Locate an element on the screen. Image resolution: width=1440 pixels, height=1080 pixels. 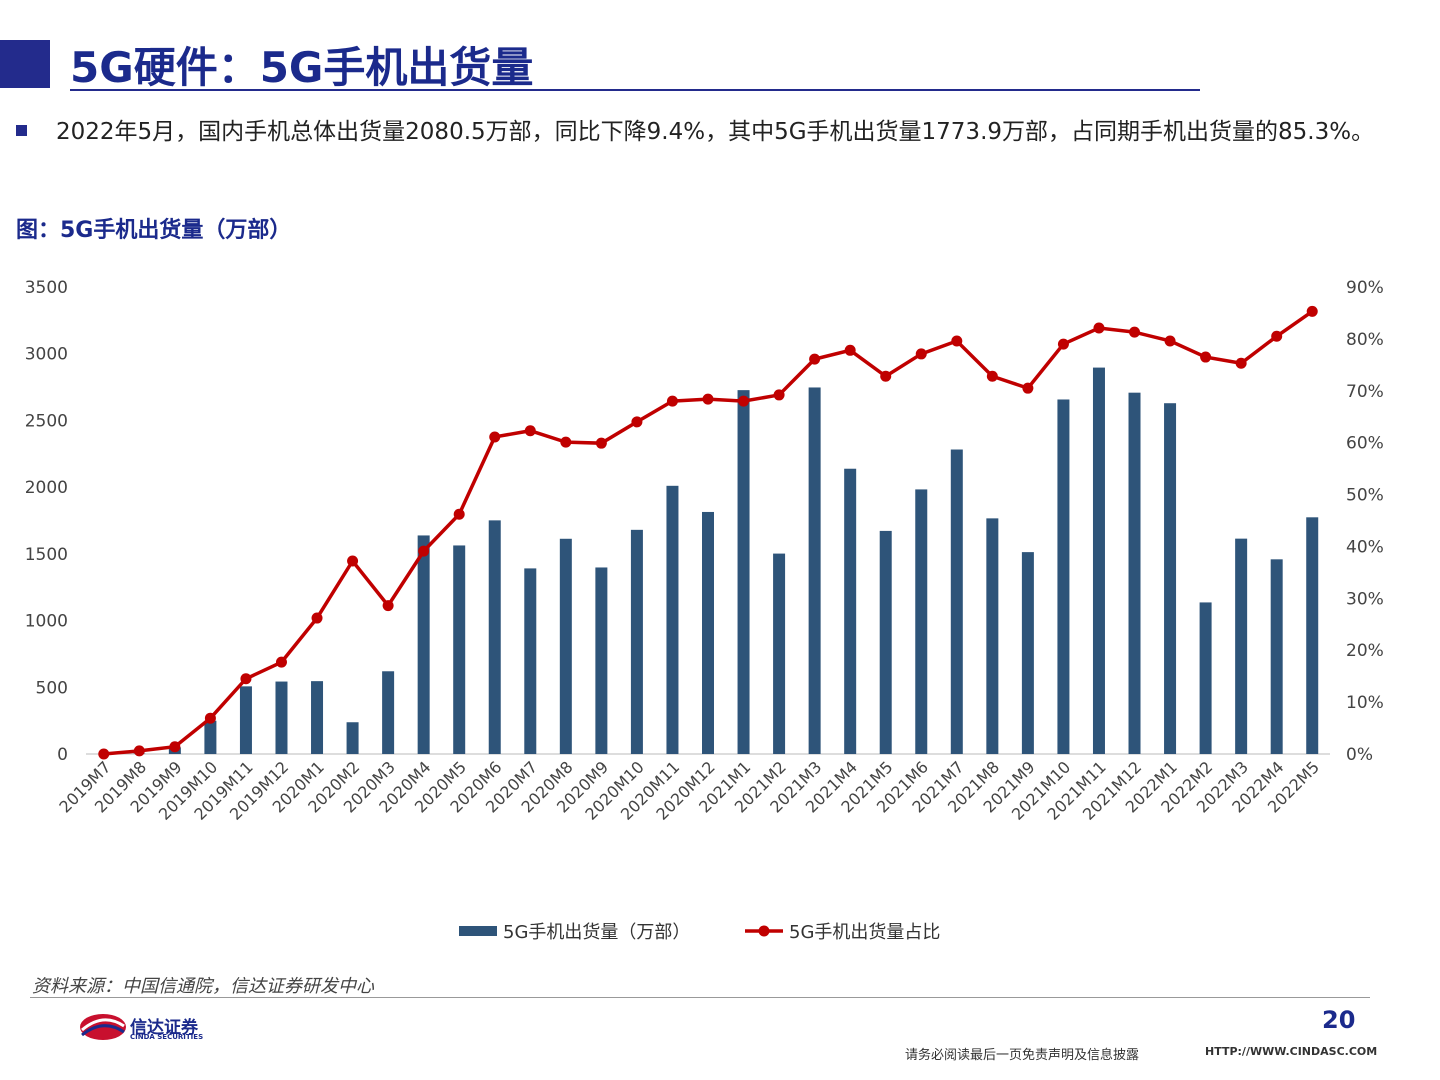
footer-rule is located at coordinates (700, 997).